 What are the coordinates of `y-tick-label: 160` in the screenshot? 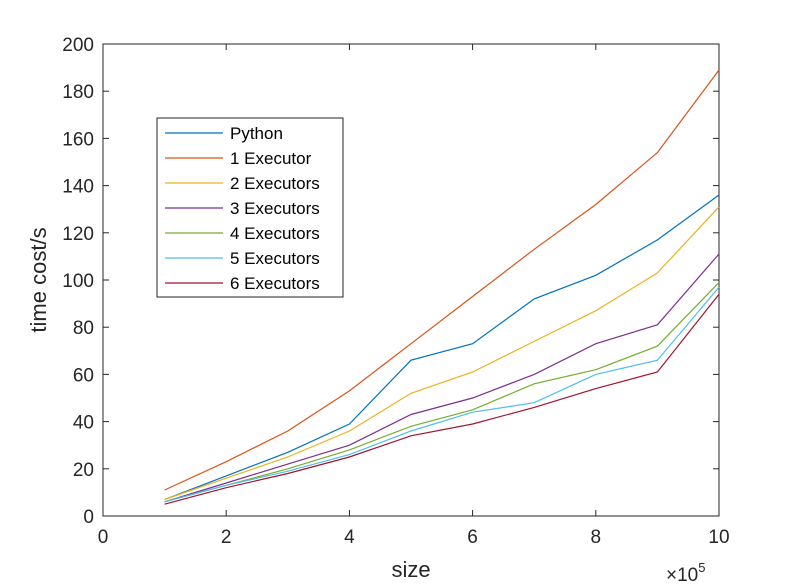 It's located at (78, 139).